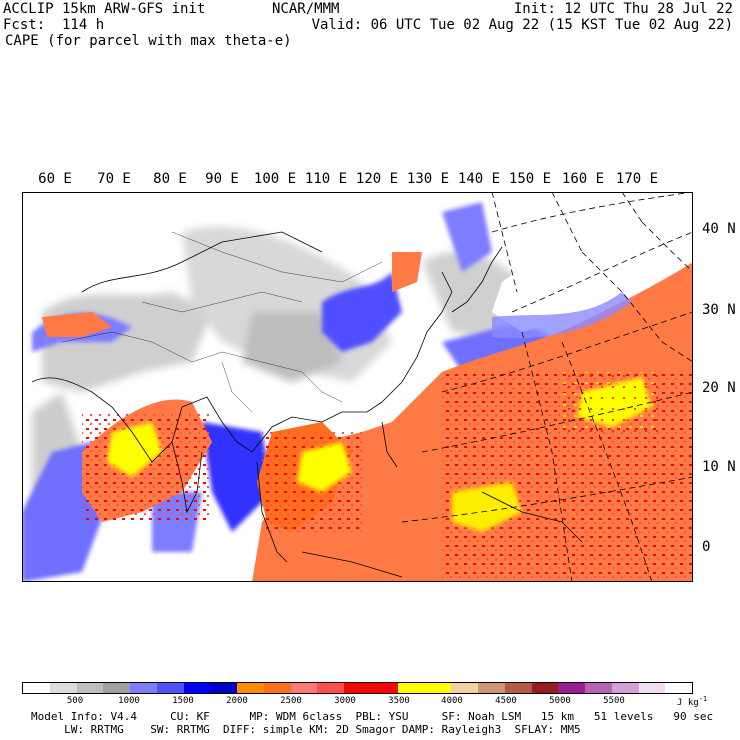  Describe the element at coordinates (275, 179) in the screenshot. I see `lon-label: 100 E` at that location.